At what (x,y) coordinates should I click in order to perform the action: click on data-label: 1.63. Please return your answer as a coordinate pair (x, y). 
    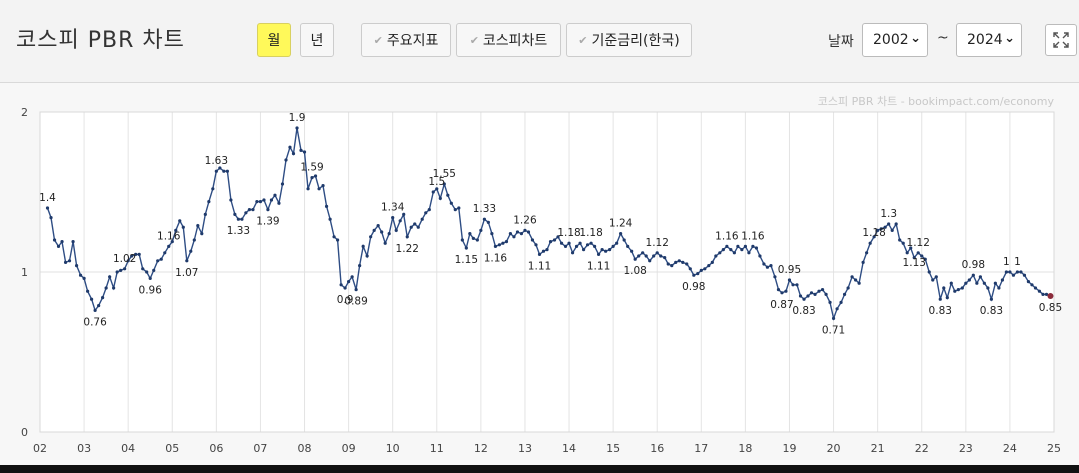
    Looking at the image, I should click on (216, 161).